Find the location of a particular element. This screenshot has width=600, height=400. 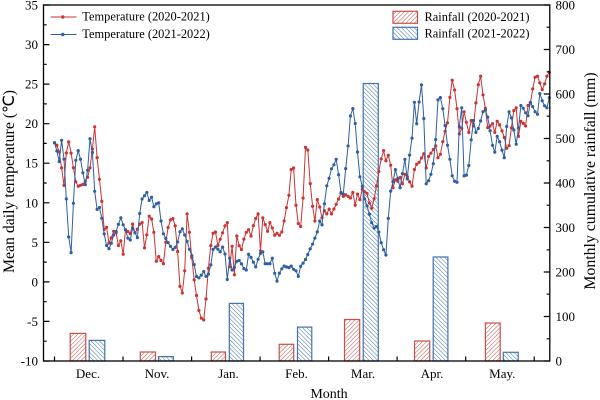

svg-text: Dec. is located at coordinates (88, 373).